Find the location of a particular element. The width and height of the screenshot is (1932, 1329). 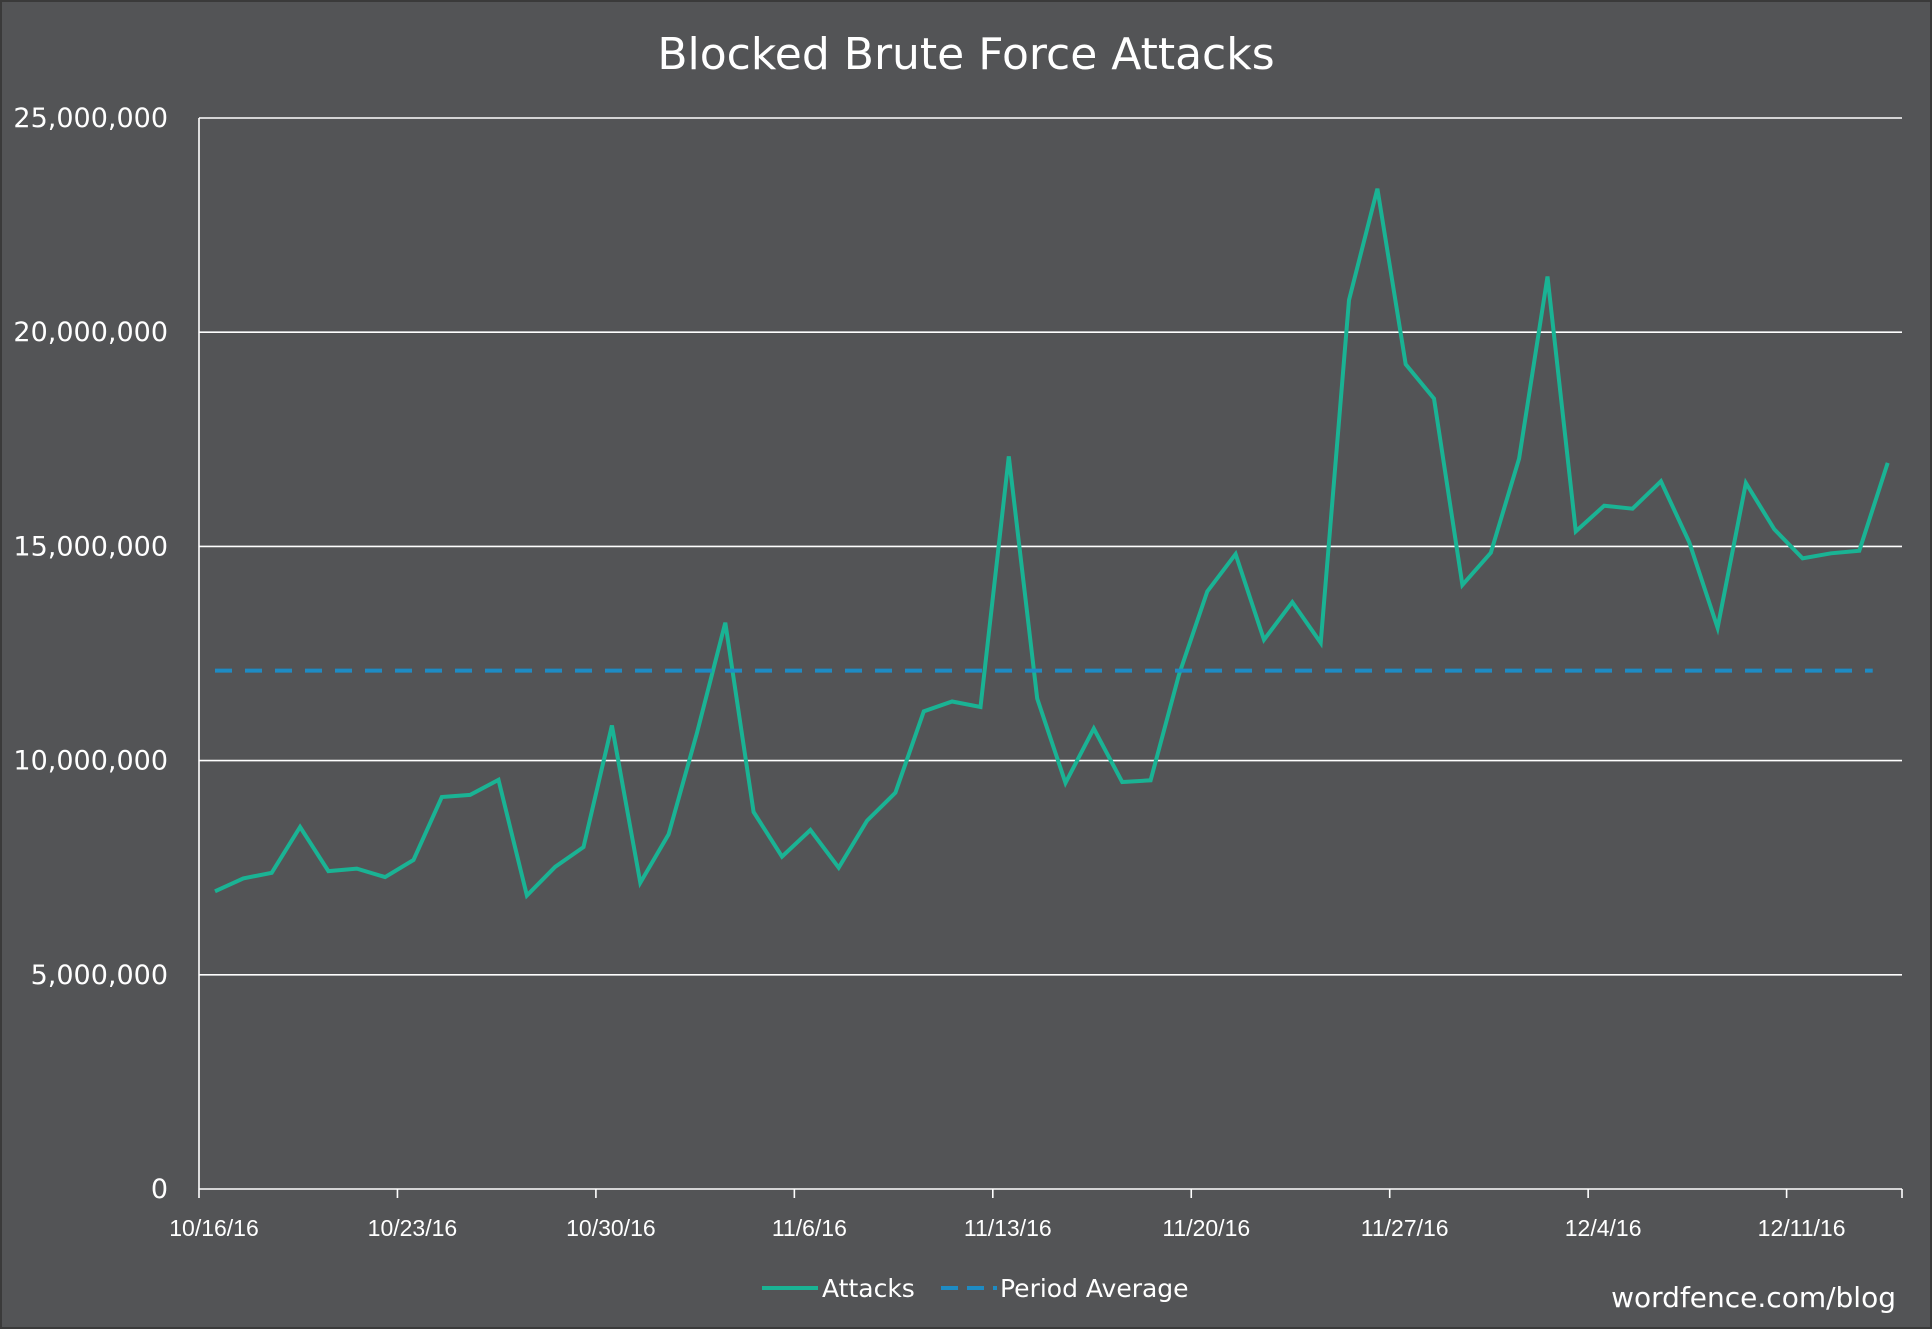

x-tick-label: 11/27/16 is located at coordinates (1405, 1228).